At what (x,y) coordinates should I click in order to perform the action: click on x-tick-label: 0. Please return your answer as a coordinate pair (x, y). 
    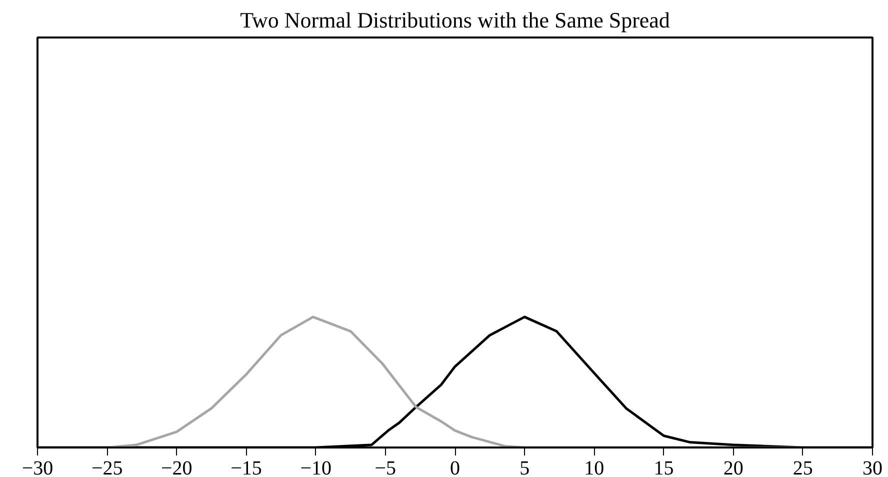
    Looking at the image, I should click on (455, 467).